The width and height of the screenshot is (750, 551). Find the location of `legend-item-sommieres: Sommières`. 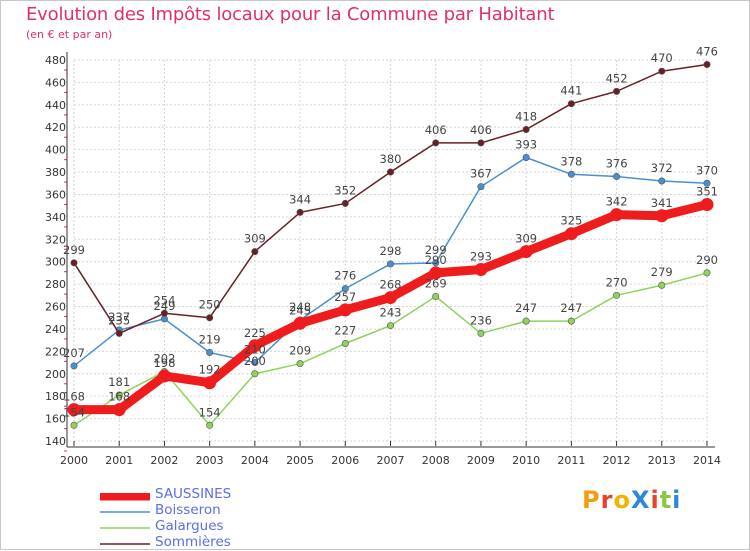

legend-item-sommieres: Sommières is located at coordinates (210, 542).